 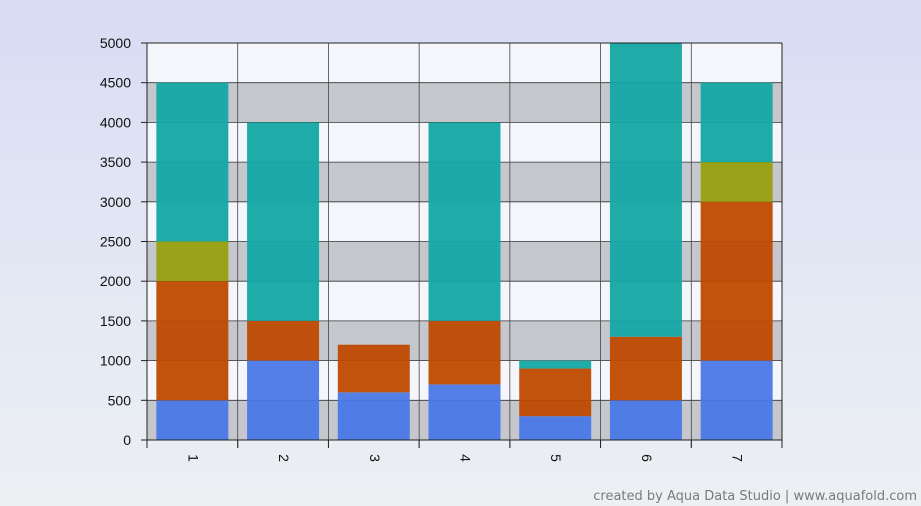 I want to click on x-axis-tick-labels: 1 2 3 4 5 6 7, so click(x=465, y=458).